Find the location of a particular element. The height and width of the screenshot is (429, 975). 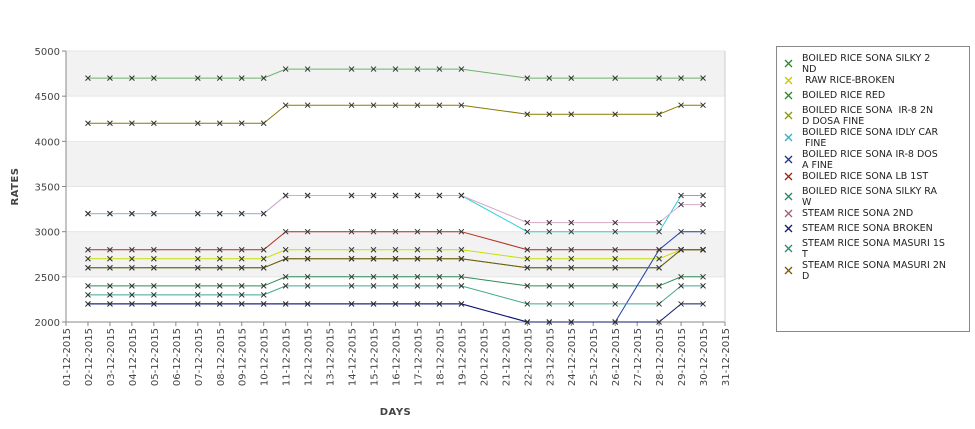

x-tick-label: 30-12-2015 is located at coordinates (704, 357).